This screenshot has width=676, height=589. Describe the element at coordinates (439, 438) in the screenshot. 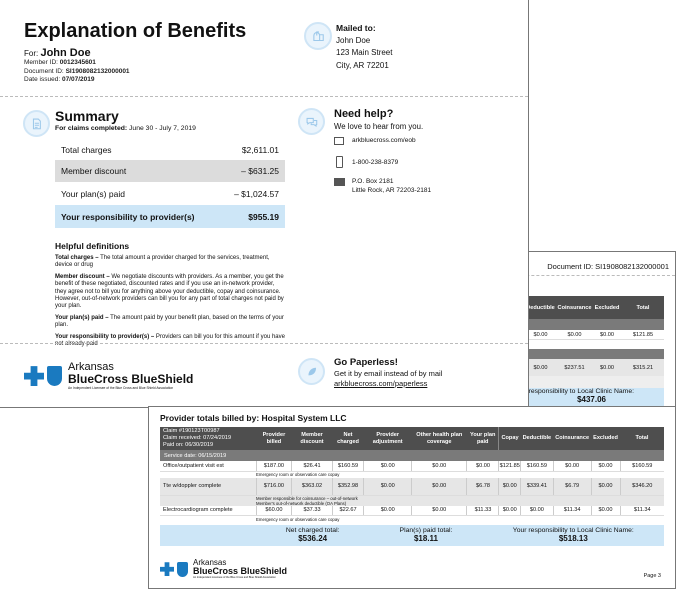

I see `col-header: Other health plan coverage` at that location.